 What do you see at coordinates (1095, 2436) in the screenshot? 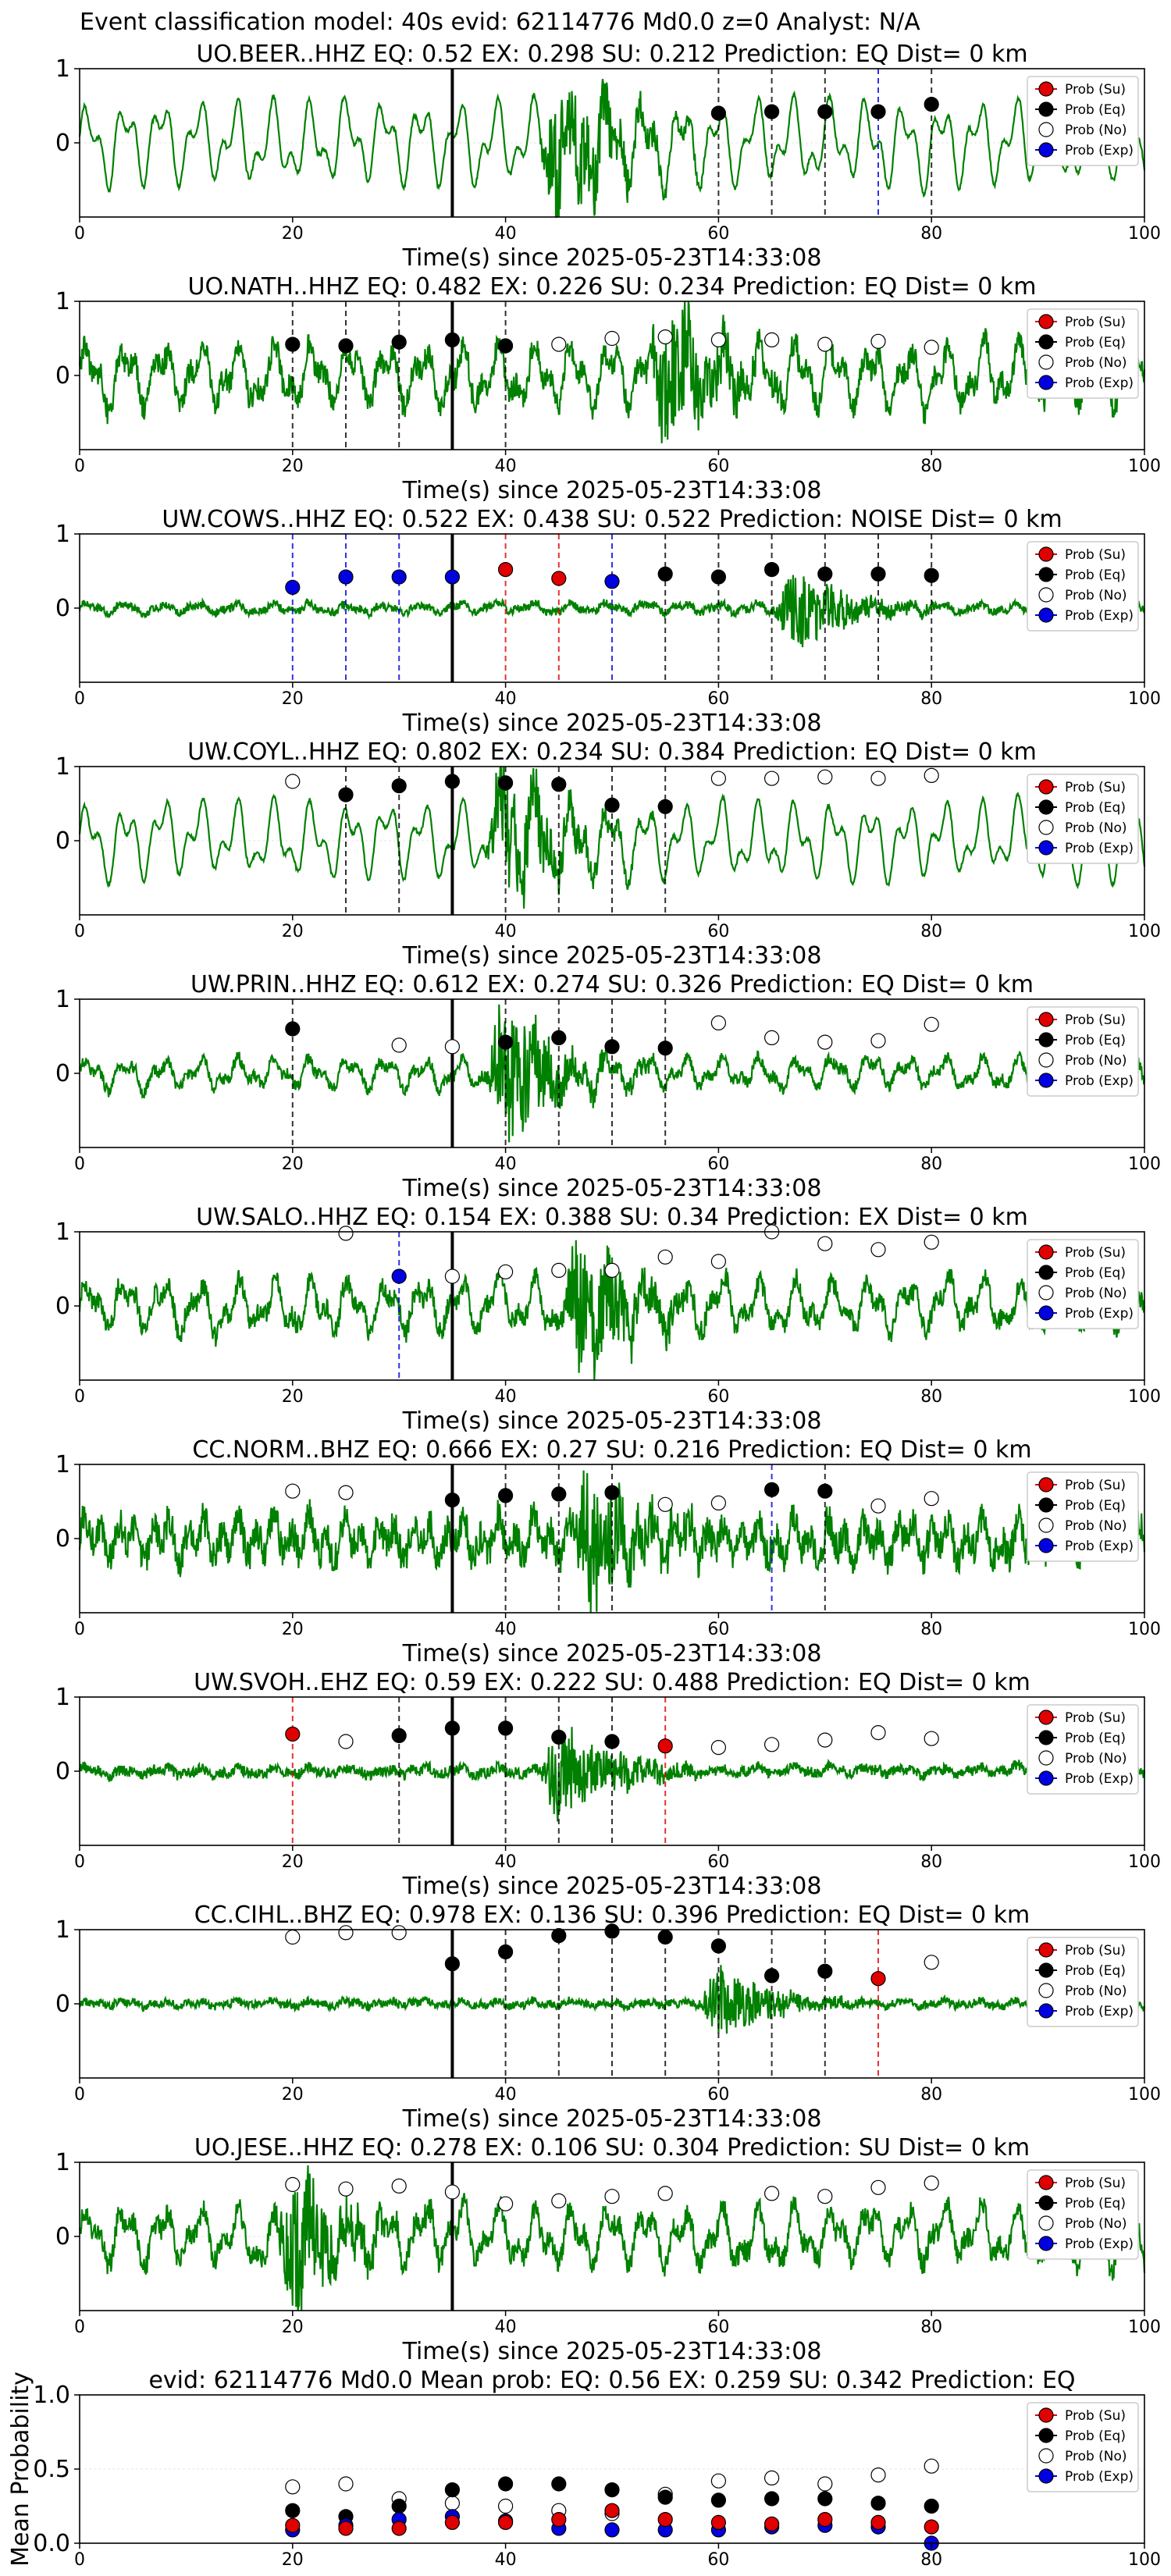
I see `legend-label-1: Prob (Eq)` at bounding box center [1095, 2436].